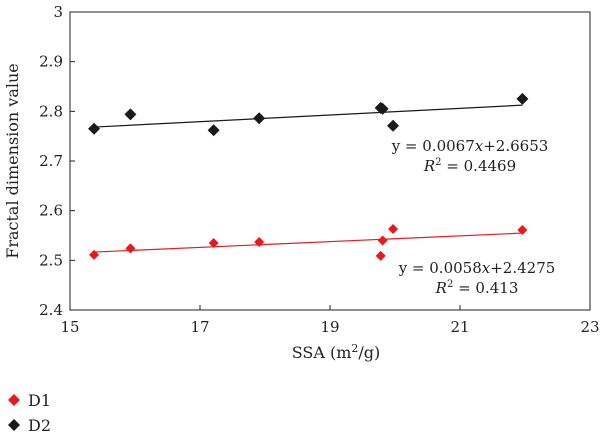 The width and height of the screenshot is (600, 440). Describe the element at coordinates (329, 327) in the screenshot. I see `x-tick-label: 19` at that location.